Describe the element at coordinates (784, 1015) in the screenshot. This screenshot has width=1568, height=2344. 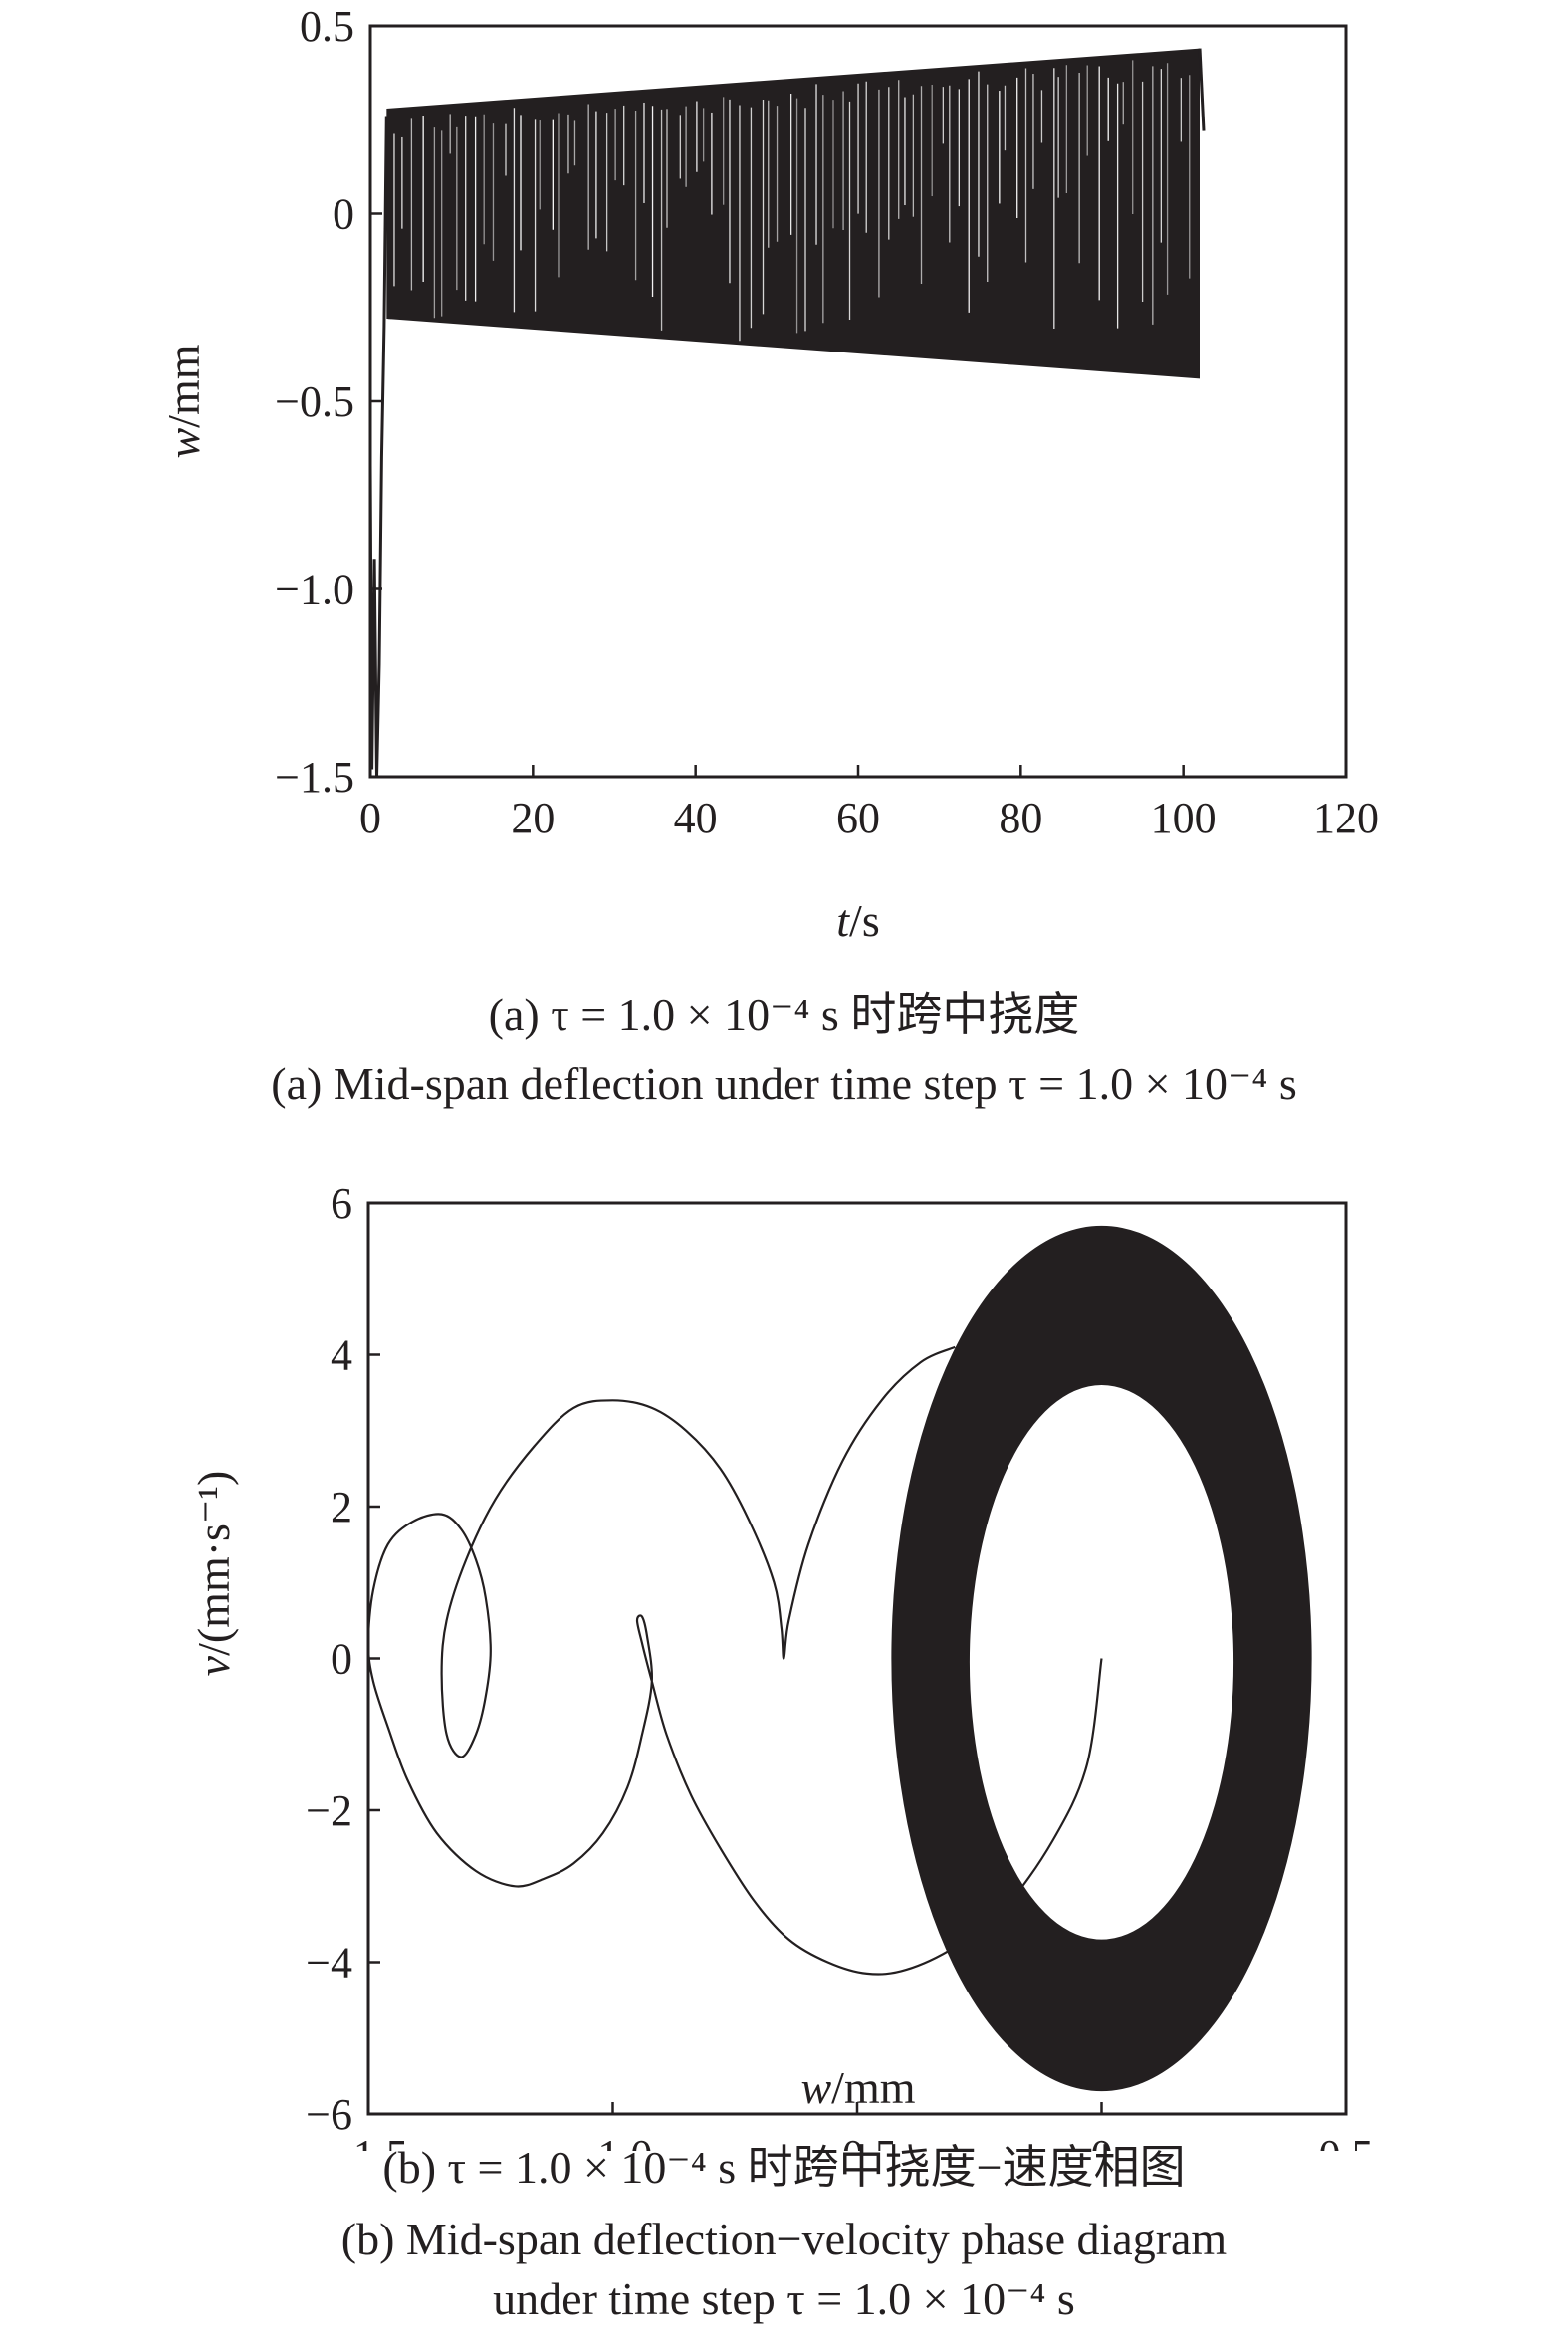
I see `chart-a-caption-chinese: (a) τ = 1.0 × 10⁻⁴ s 时跨中挠度` at that location.